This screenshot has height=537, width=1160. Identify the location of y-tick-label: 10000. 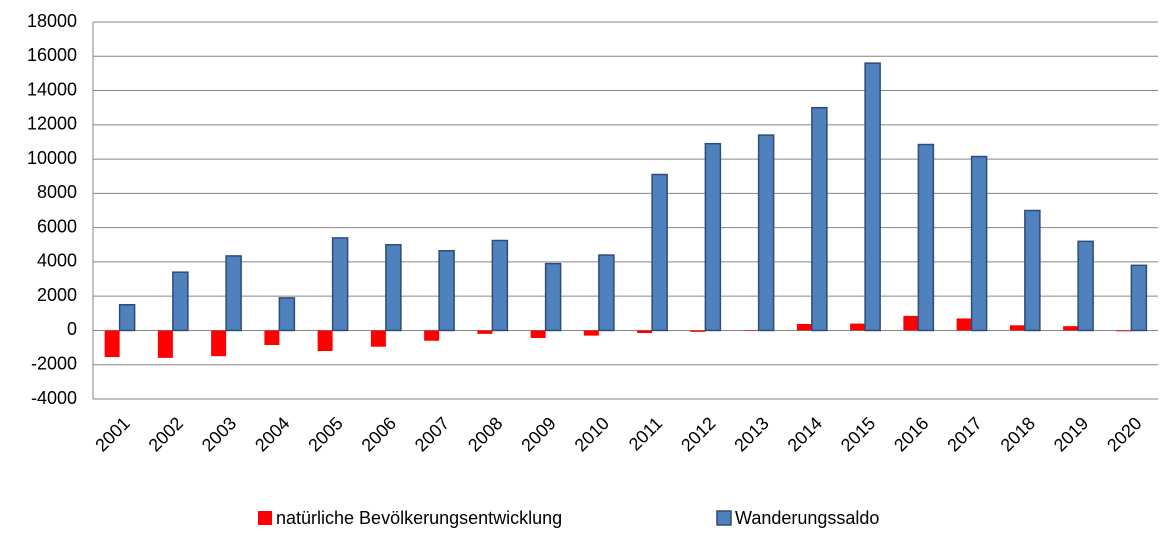
(52, 158).